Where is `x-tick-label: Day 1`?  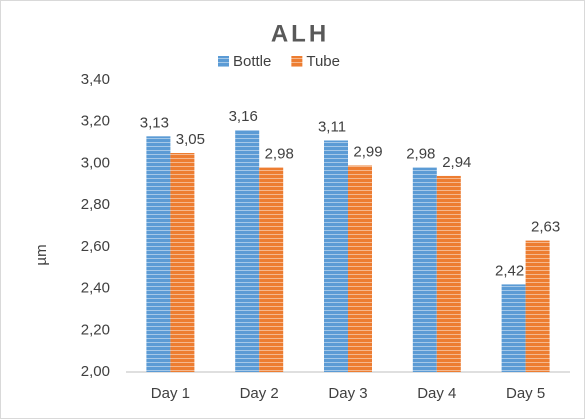
x-tick-label: Day 1 is located at coordinates (170, 393).